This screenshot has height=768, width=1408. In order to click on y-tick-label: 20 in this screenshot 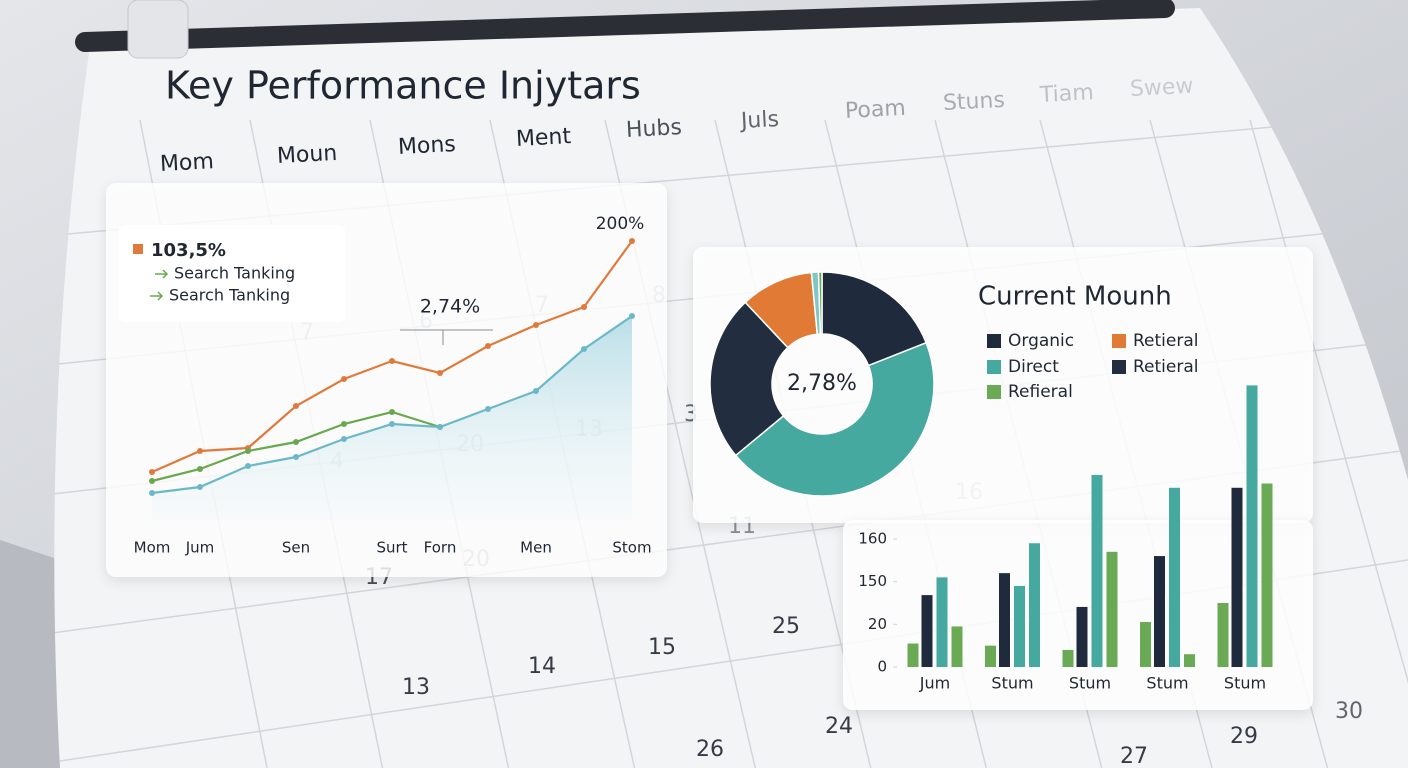, I will do `click(877, 624)`.